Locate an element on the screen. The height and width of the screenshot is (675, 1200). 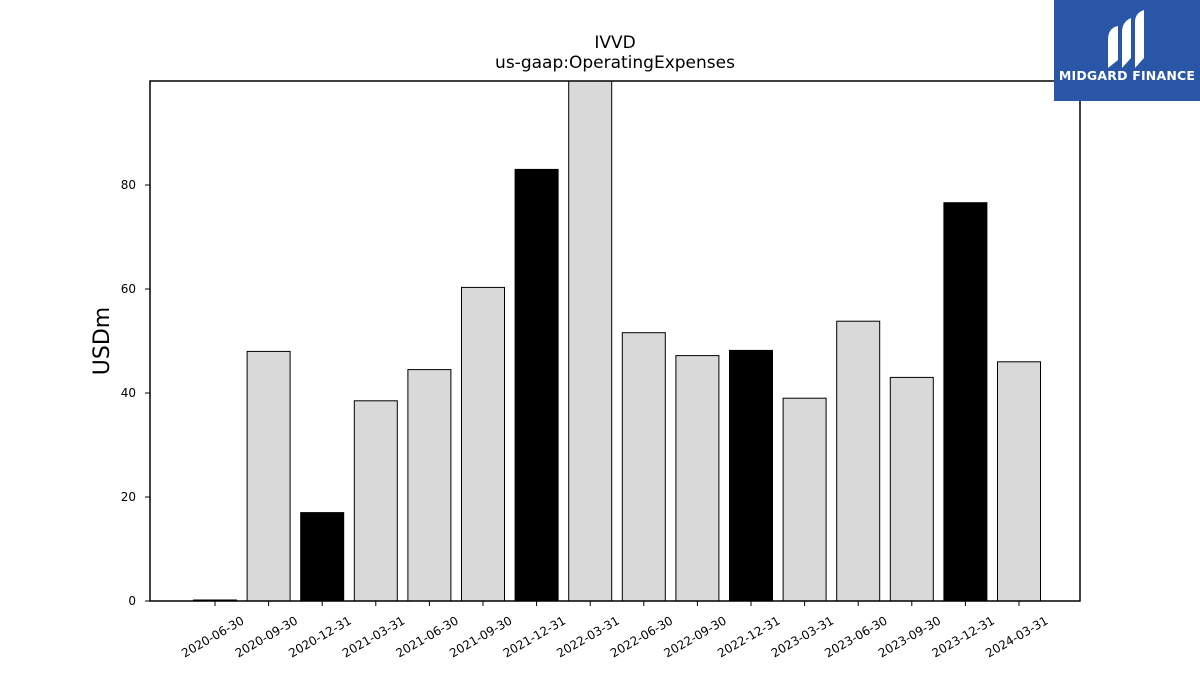
brand-name: MIDGARD FINANCE is located at coordinates (1127, 75).